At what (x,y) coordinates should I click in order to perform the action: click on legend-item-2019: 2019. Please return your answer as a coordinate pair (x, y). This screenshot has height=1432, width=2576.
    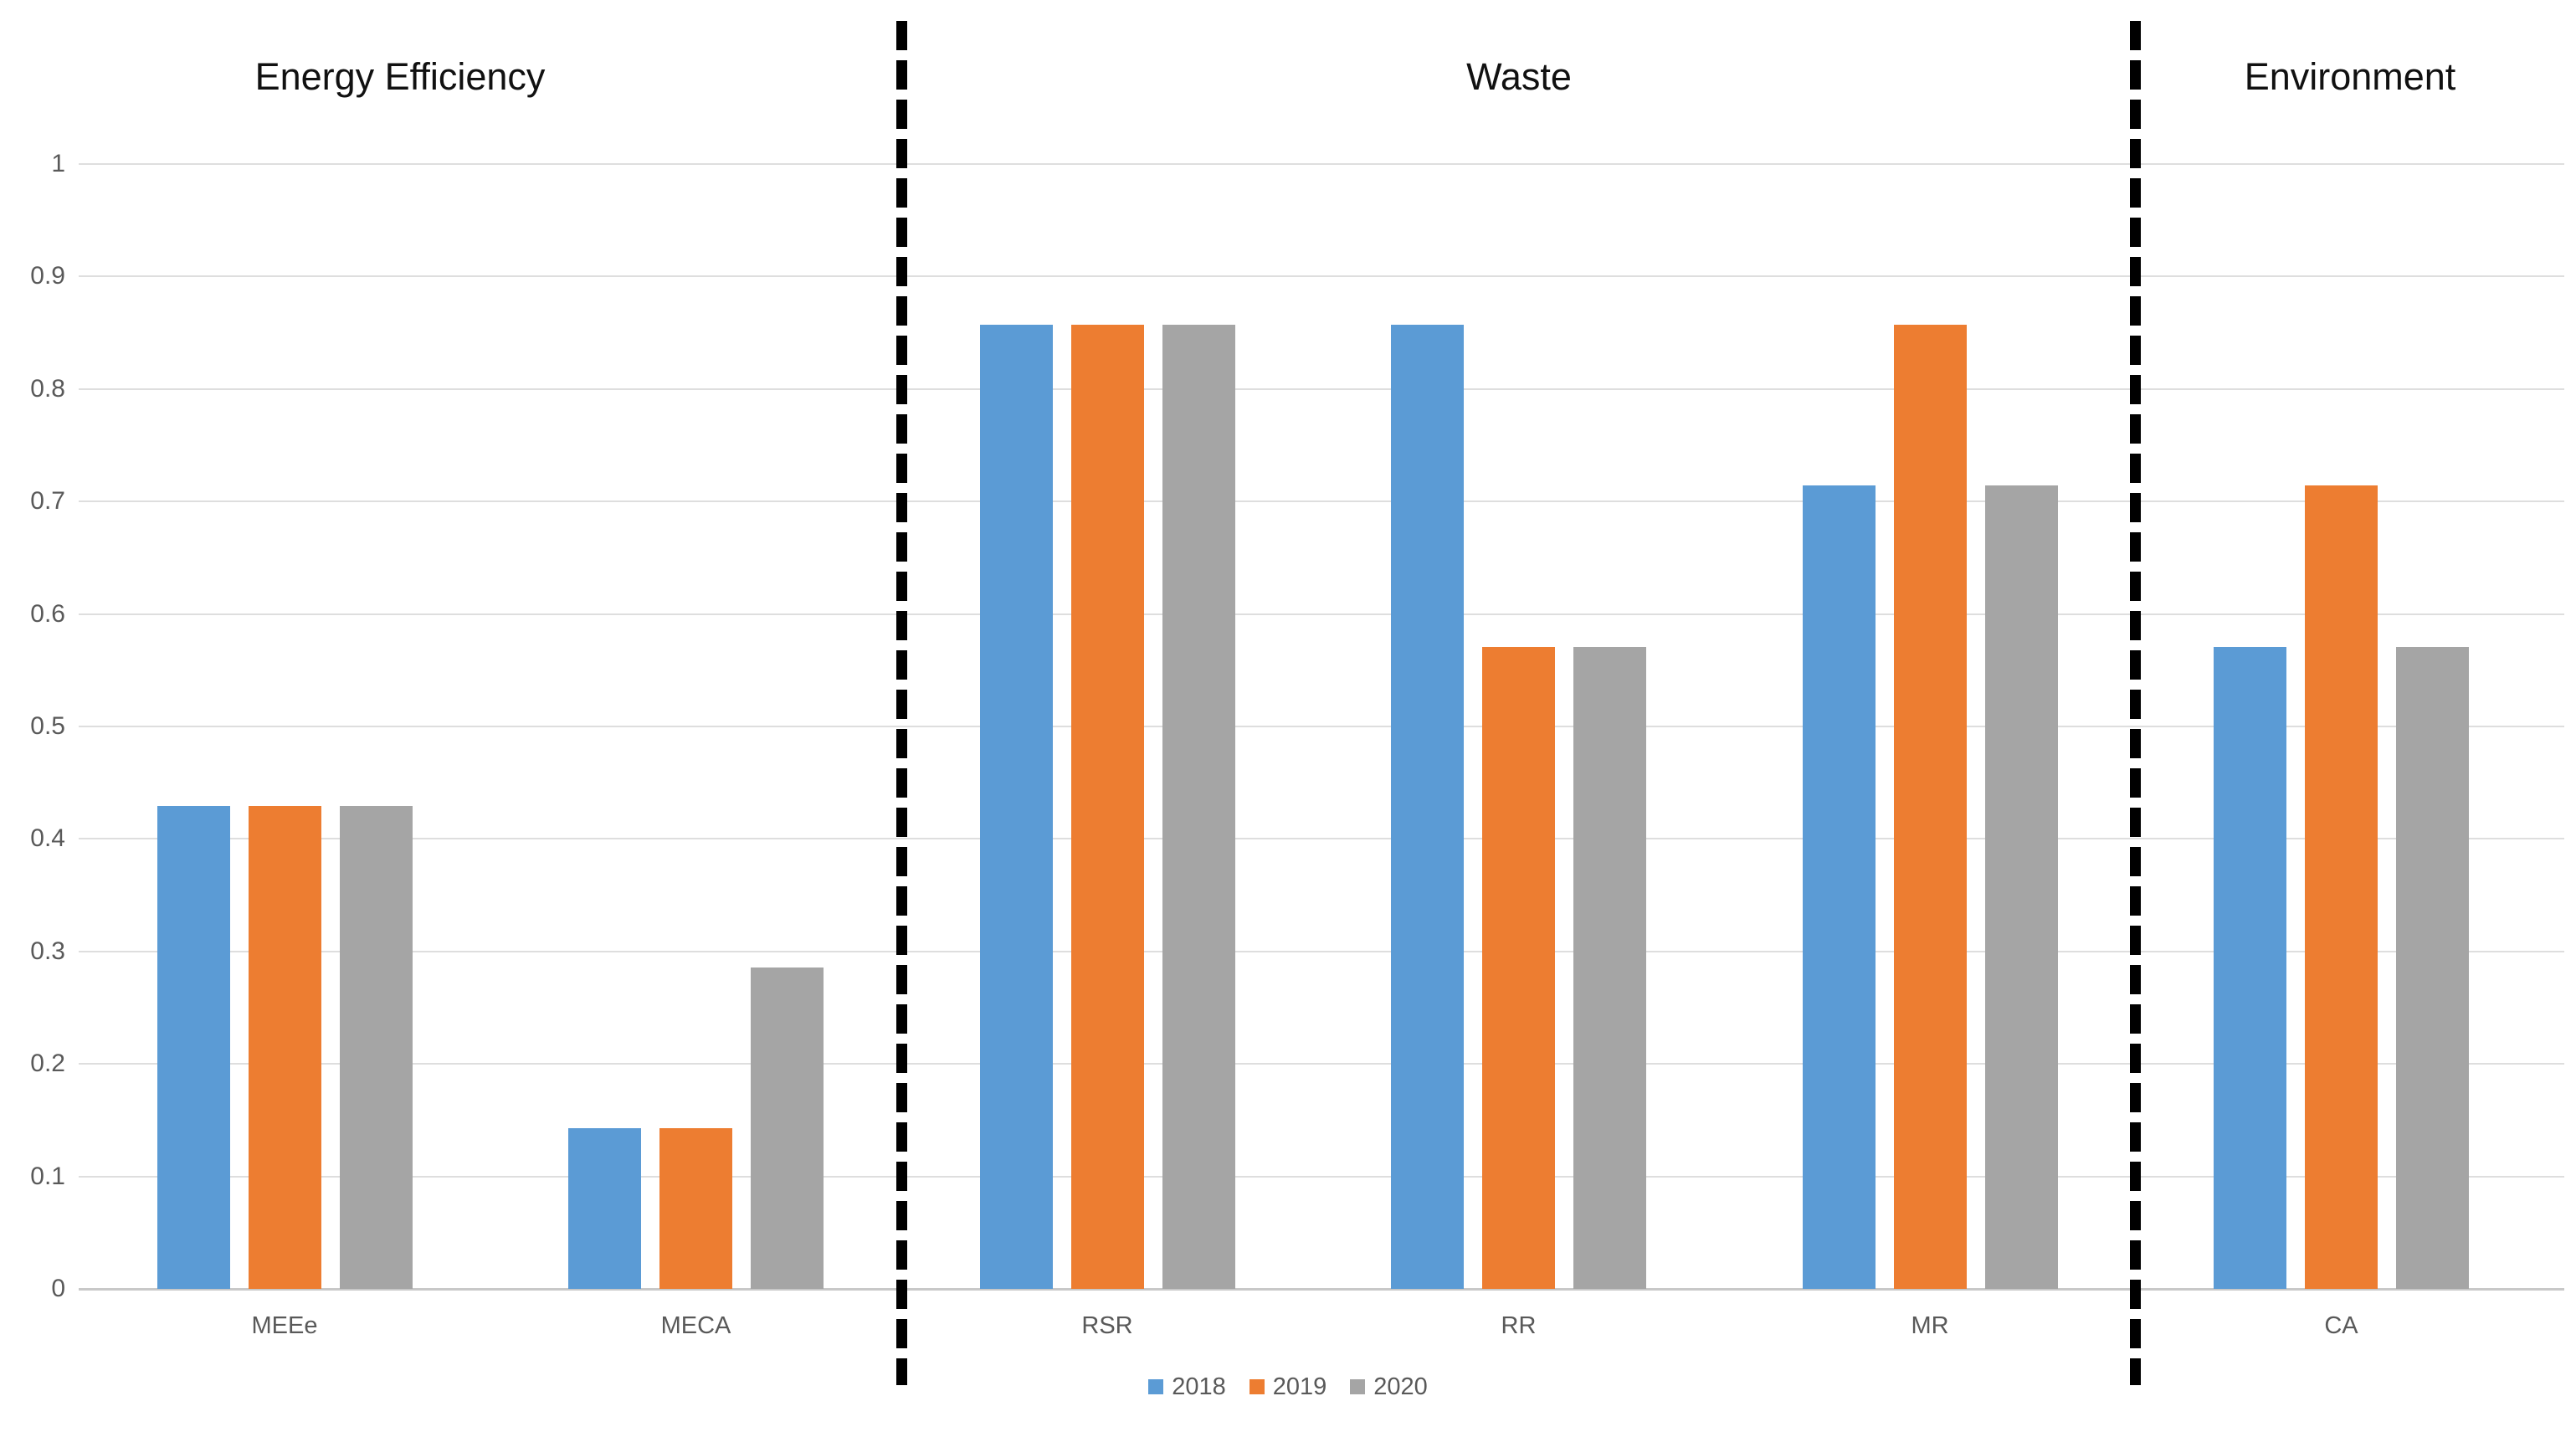
    Looking at the image, I should click on (1288, 1387).